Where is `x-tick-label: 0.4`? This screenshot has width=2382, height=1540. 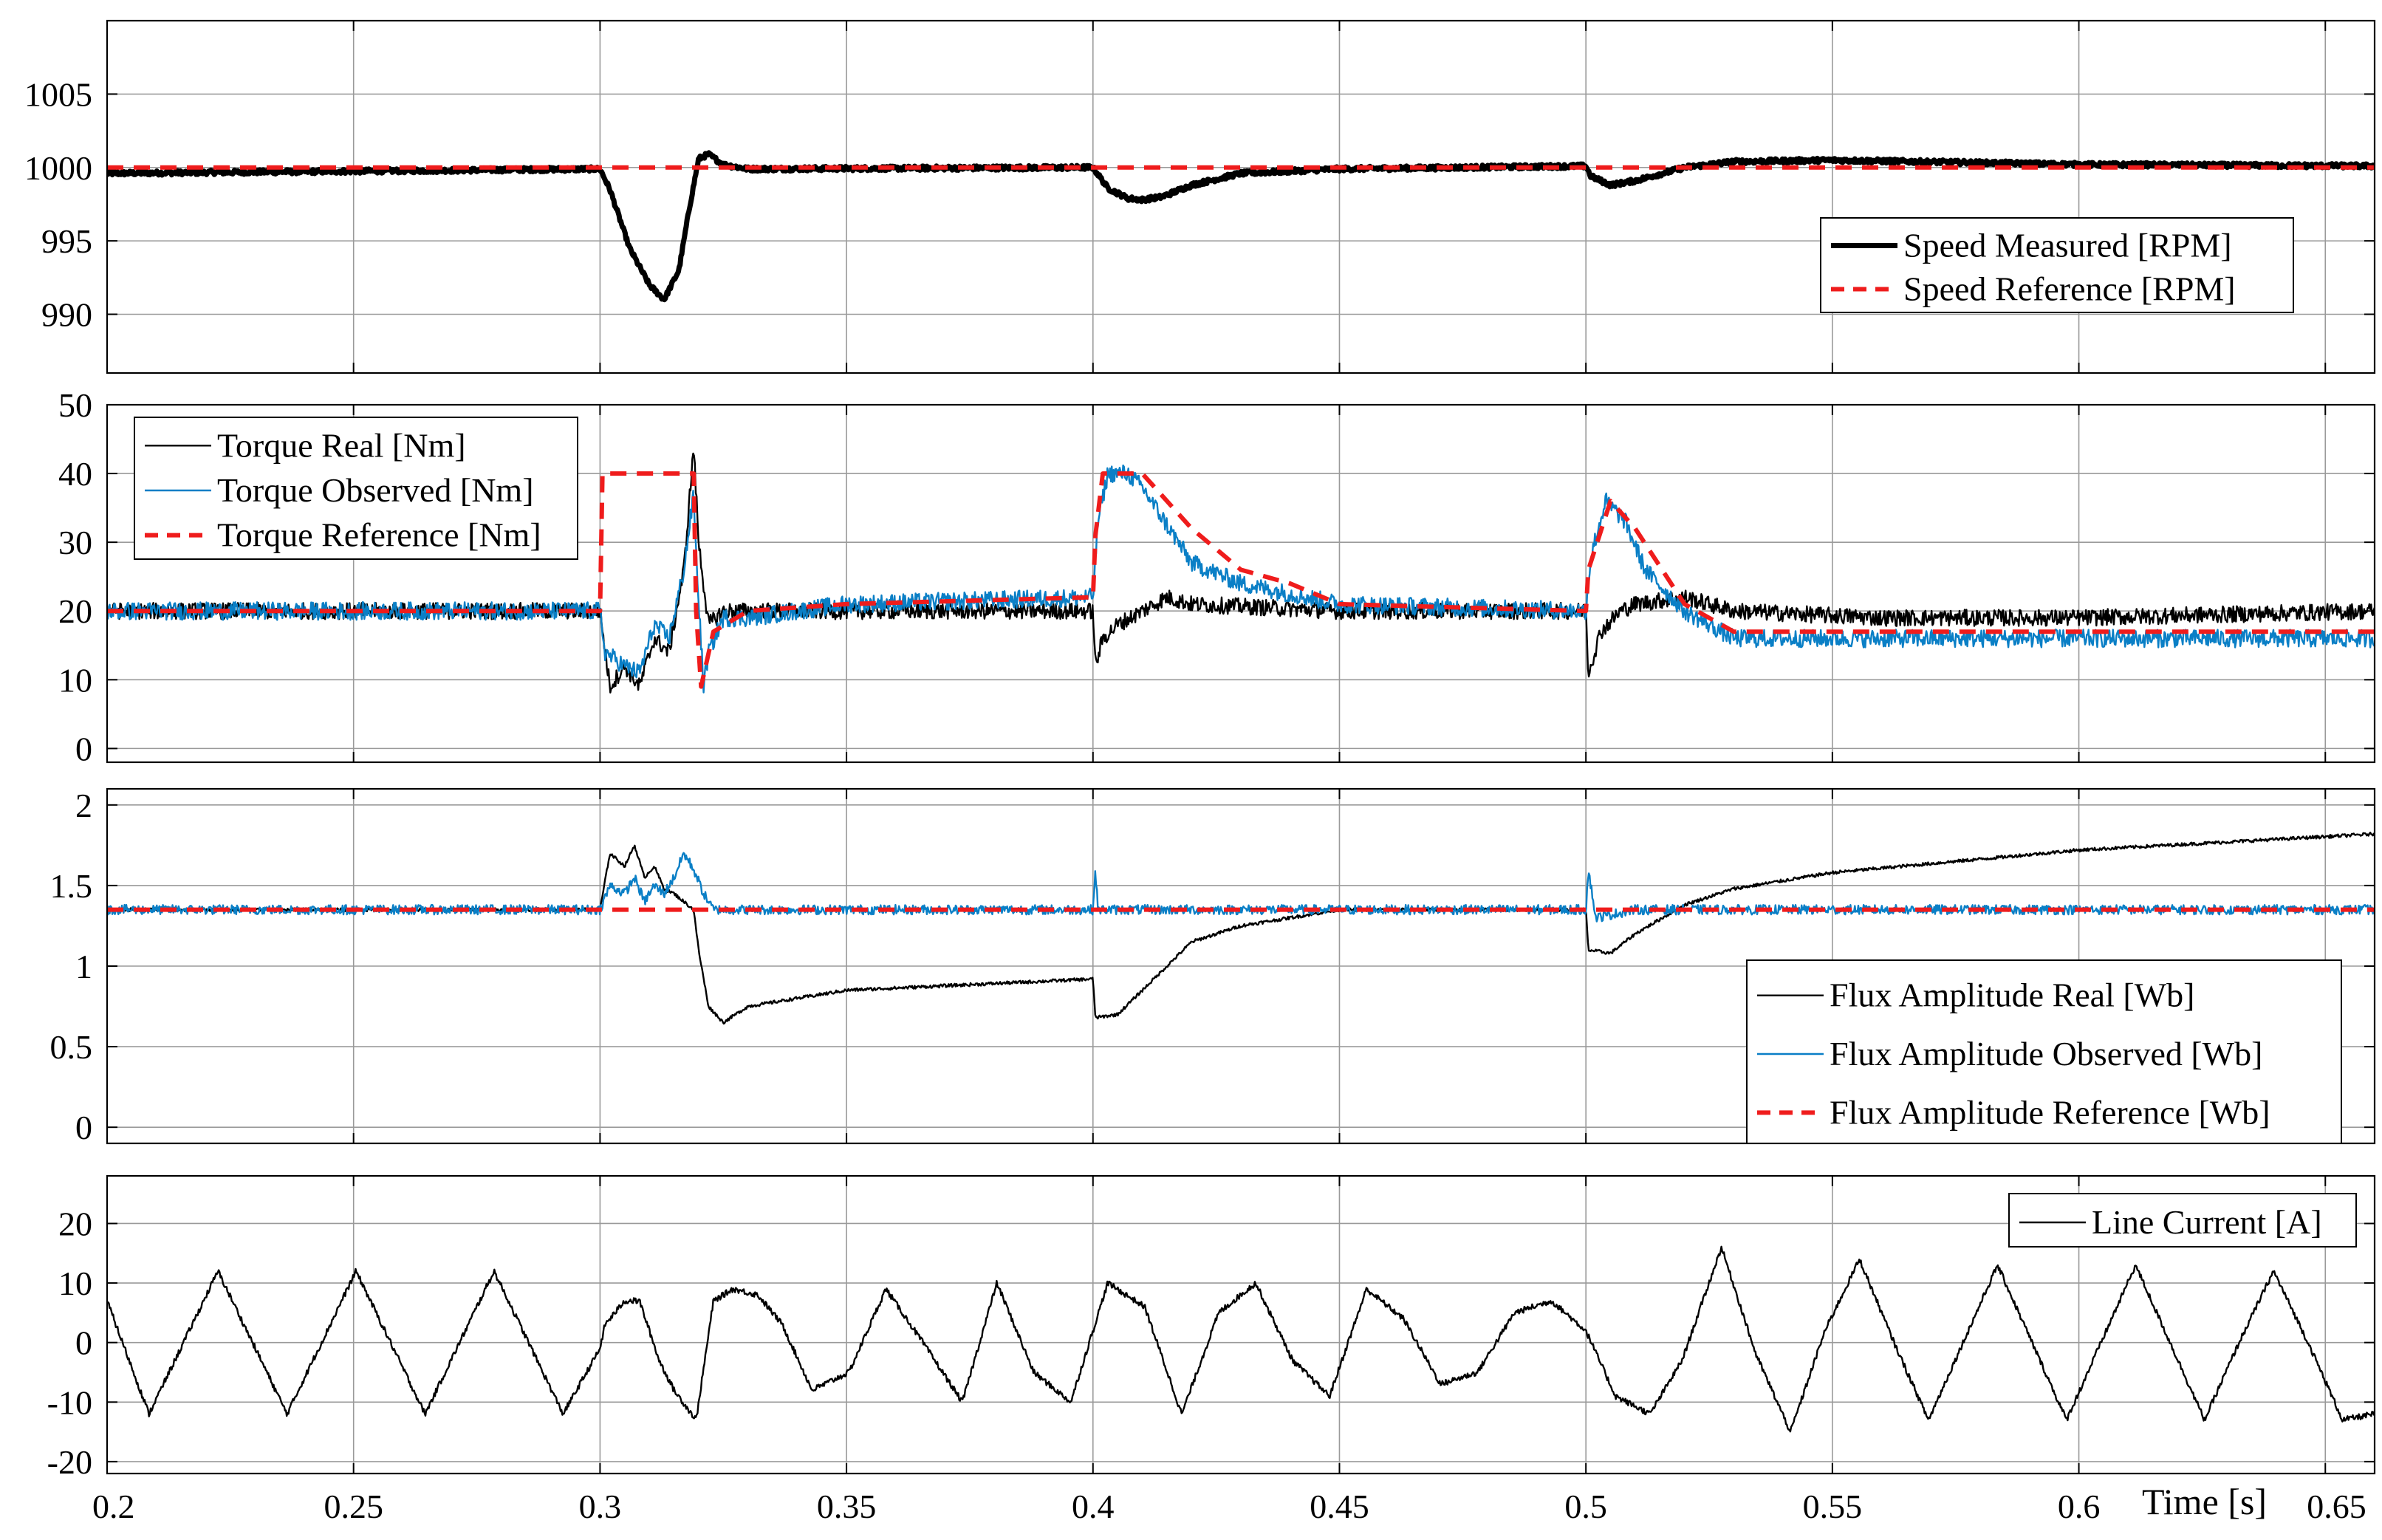
x-tick-label: 0.4 is located at coordinates (1093, 1506).